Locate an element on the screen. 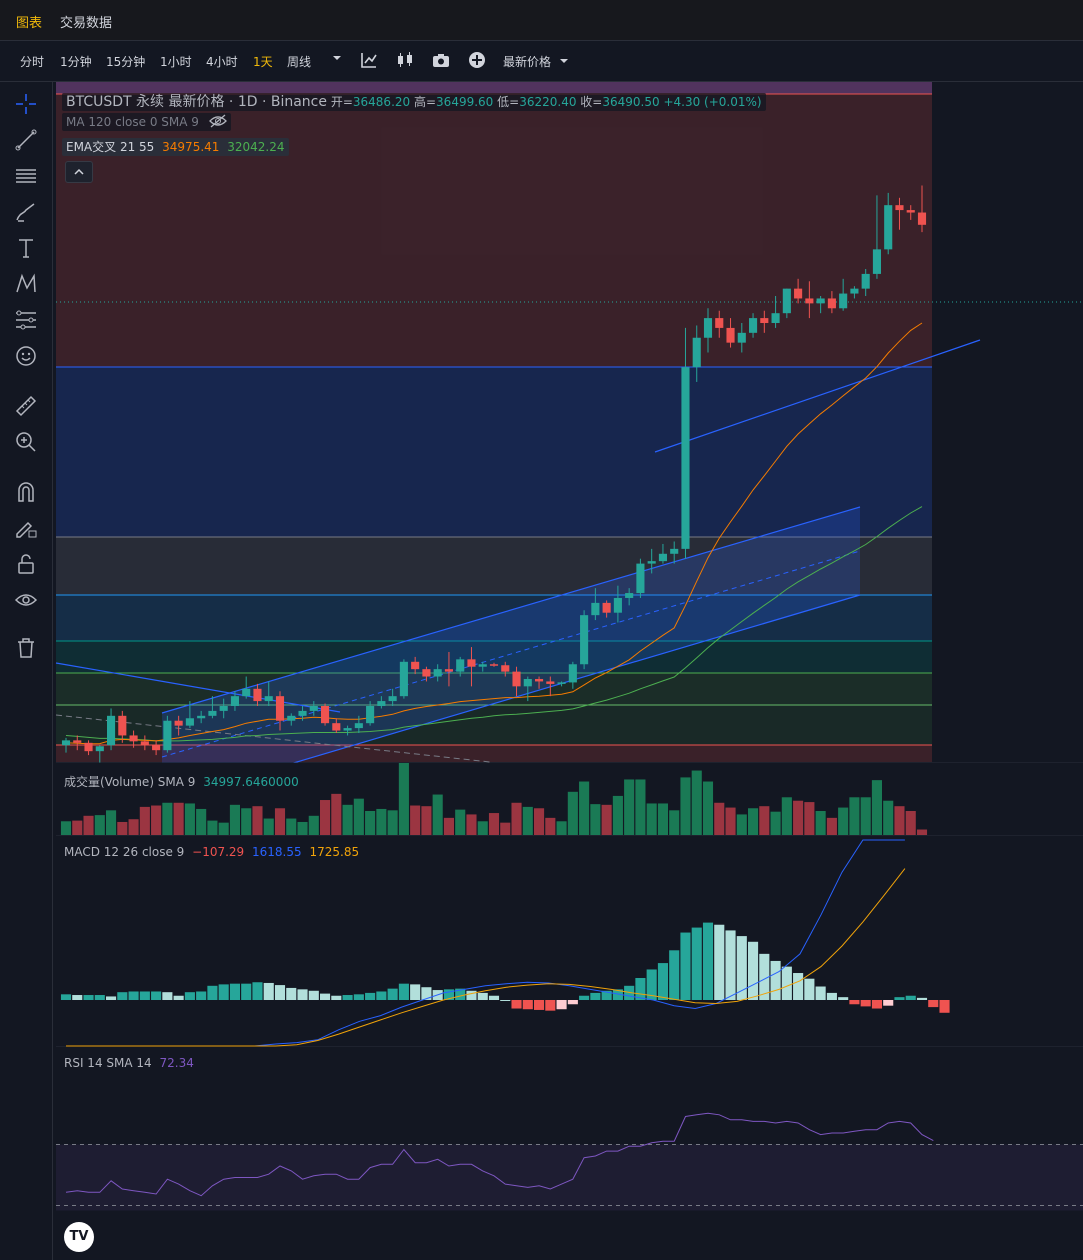 This screenshot has width=1083, height=1260. candles-icon is located at coordinates (405, 61).